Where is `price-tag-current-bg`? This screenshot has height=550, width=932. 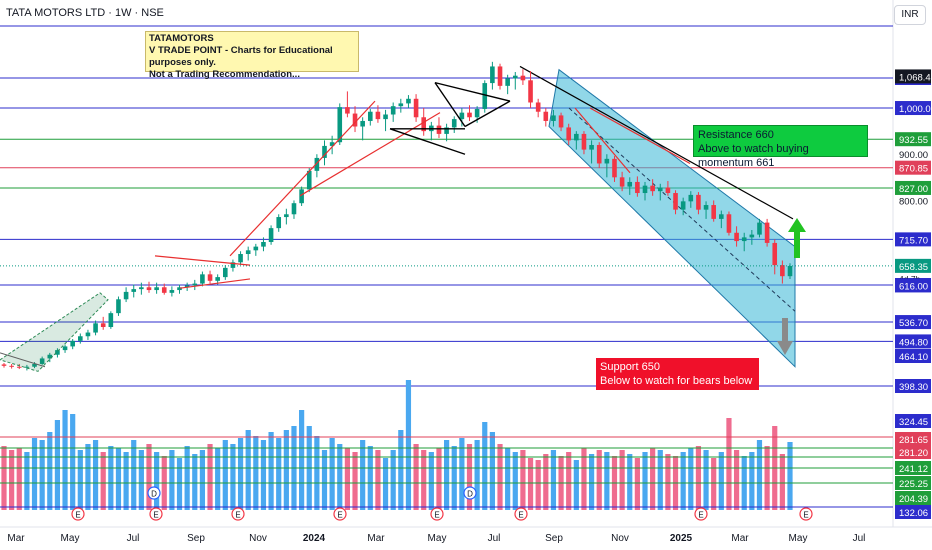 price-tag-current-bg is located at coordinates (913, 265).